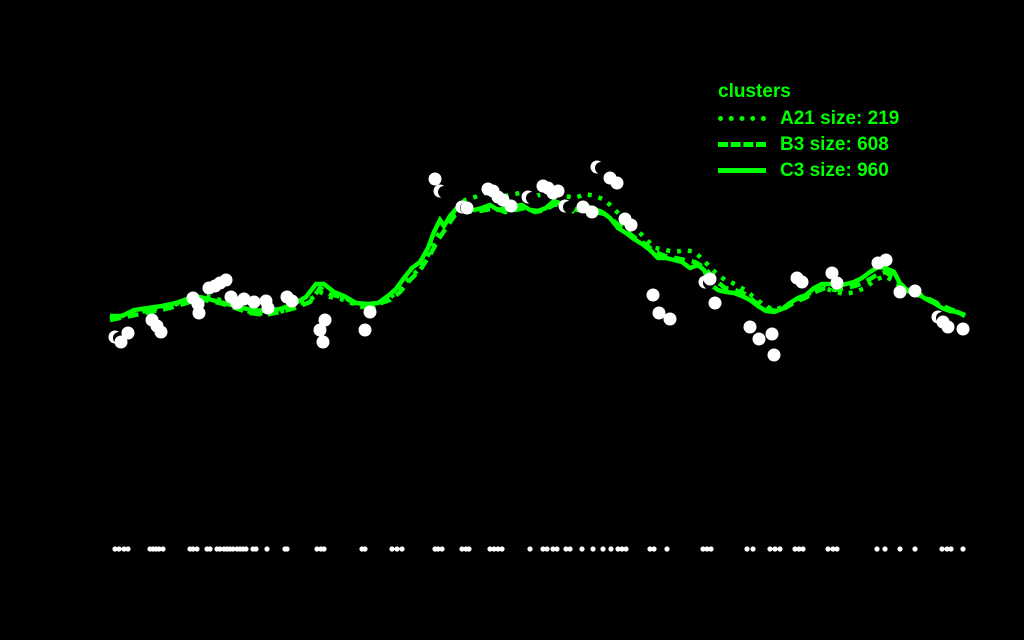 The width and height of the screenshot is (1024, 640). Describe the element at coordinates (742, 170) in the screenshot. I see `solid-line-swatch-icon` at that location.